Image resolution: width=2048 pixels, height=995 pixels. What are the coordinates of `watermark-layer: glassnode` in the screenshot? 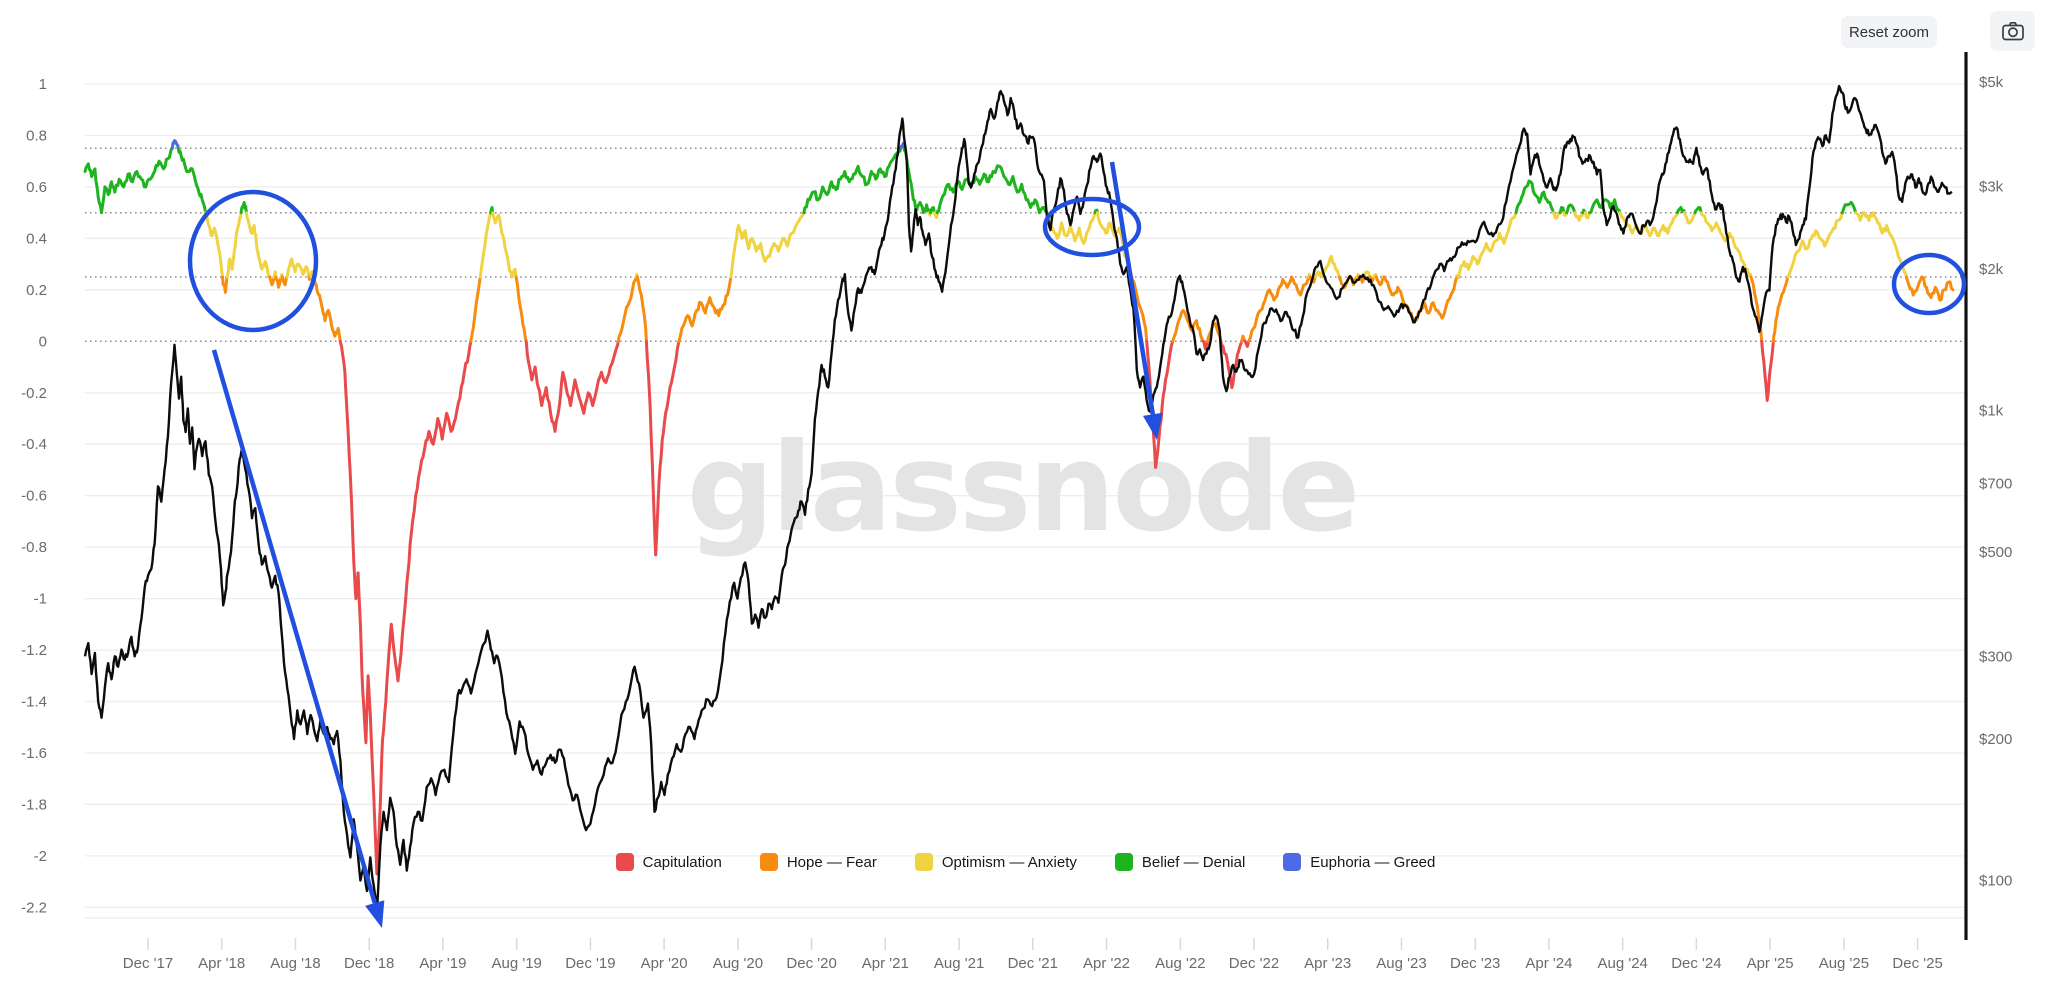 It's located at (1023, 488).